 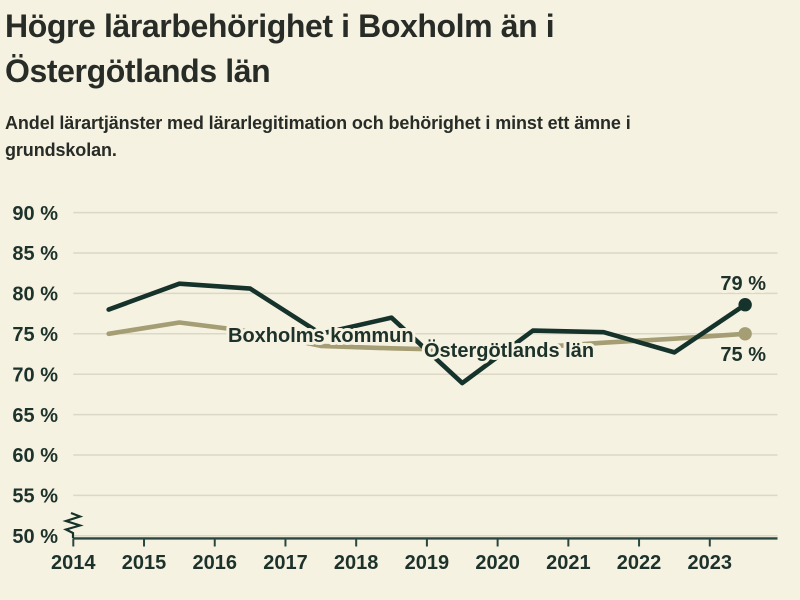 I want to click on series-end-dot-boxholms-kommun, so click(x=745, y=305).